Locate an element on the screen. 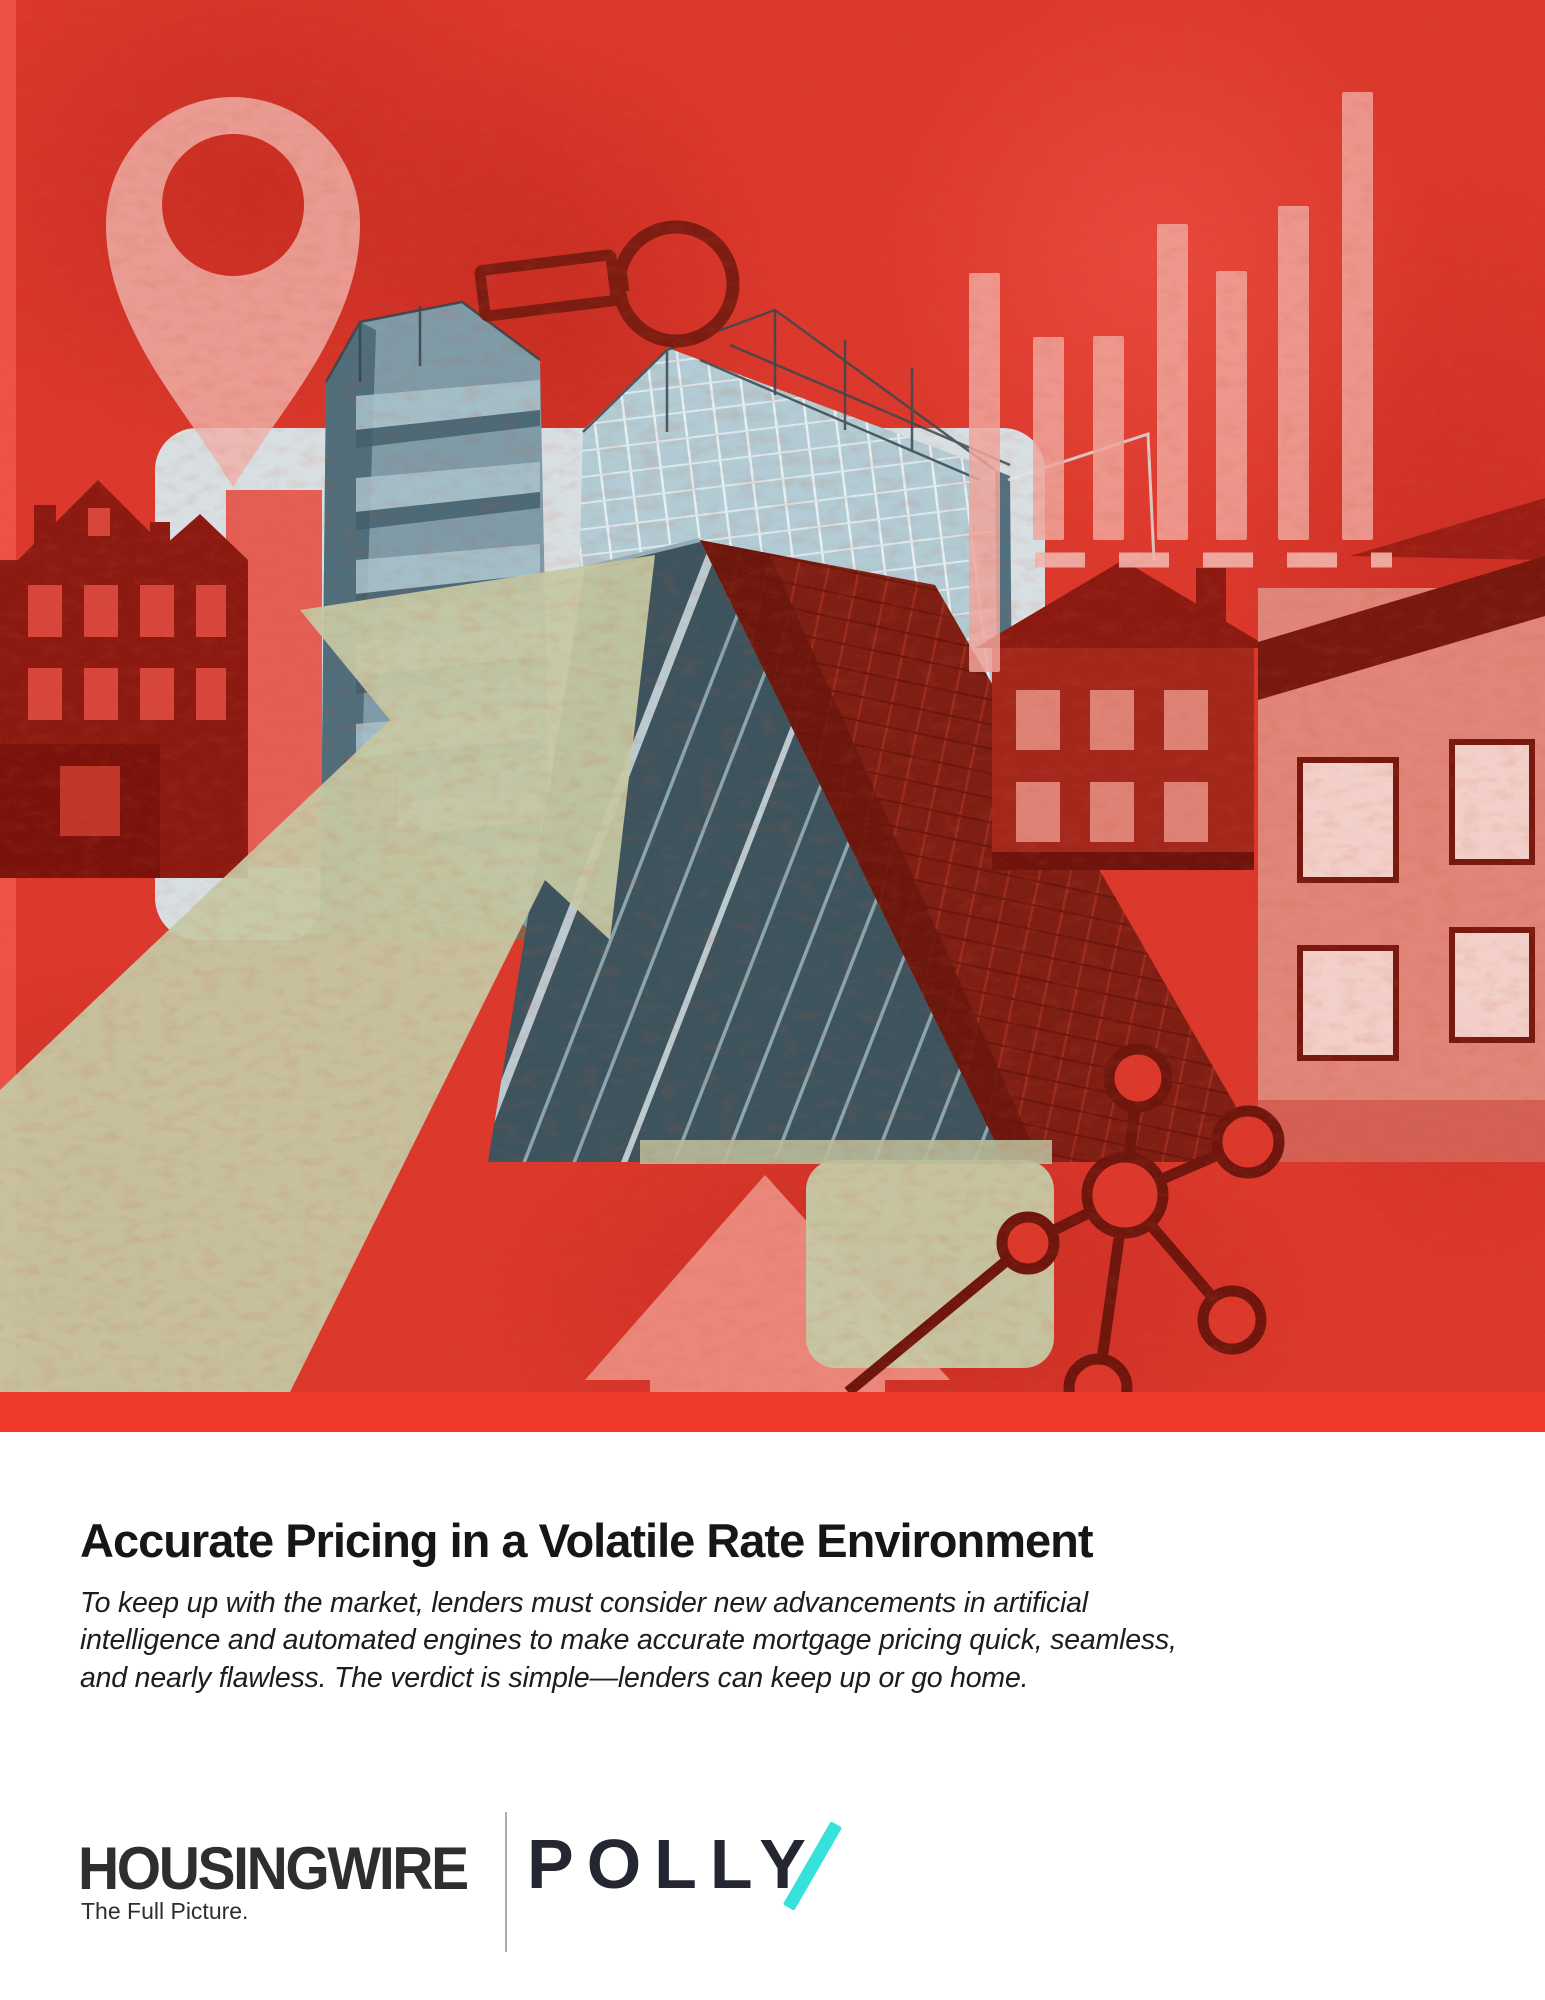 Image resolution: width=1545 pixels, height=2000 pixels. housingwire-tagline: The Full Picture. is located at coordinates (165, 1911).